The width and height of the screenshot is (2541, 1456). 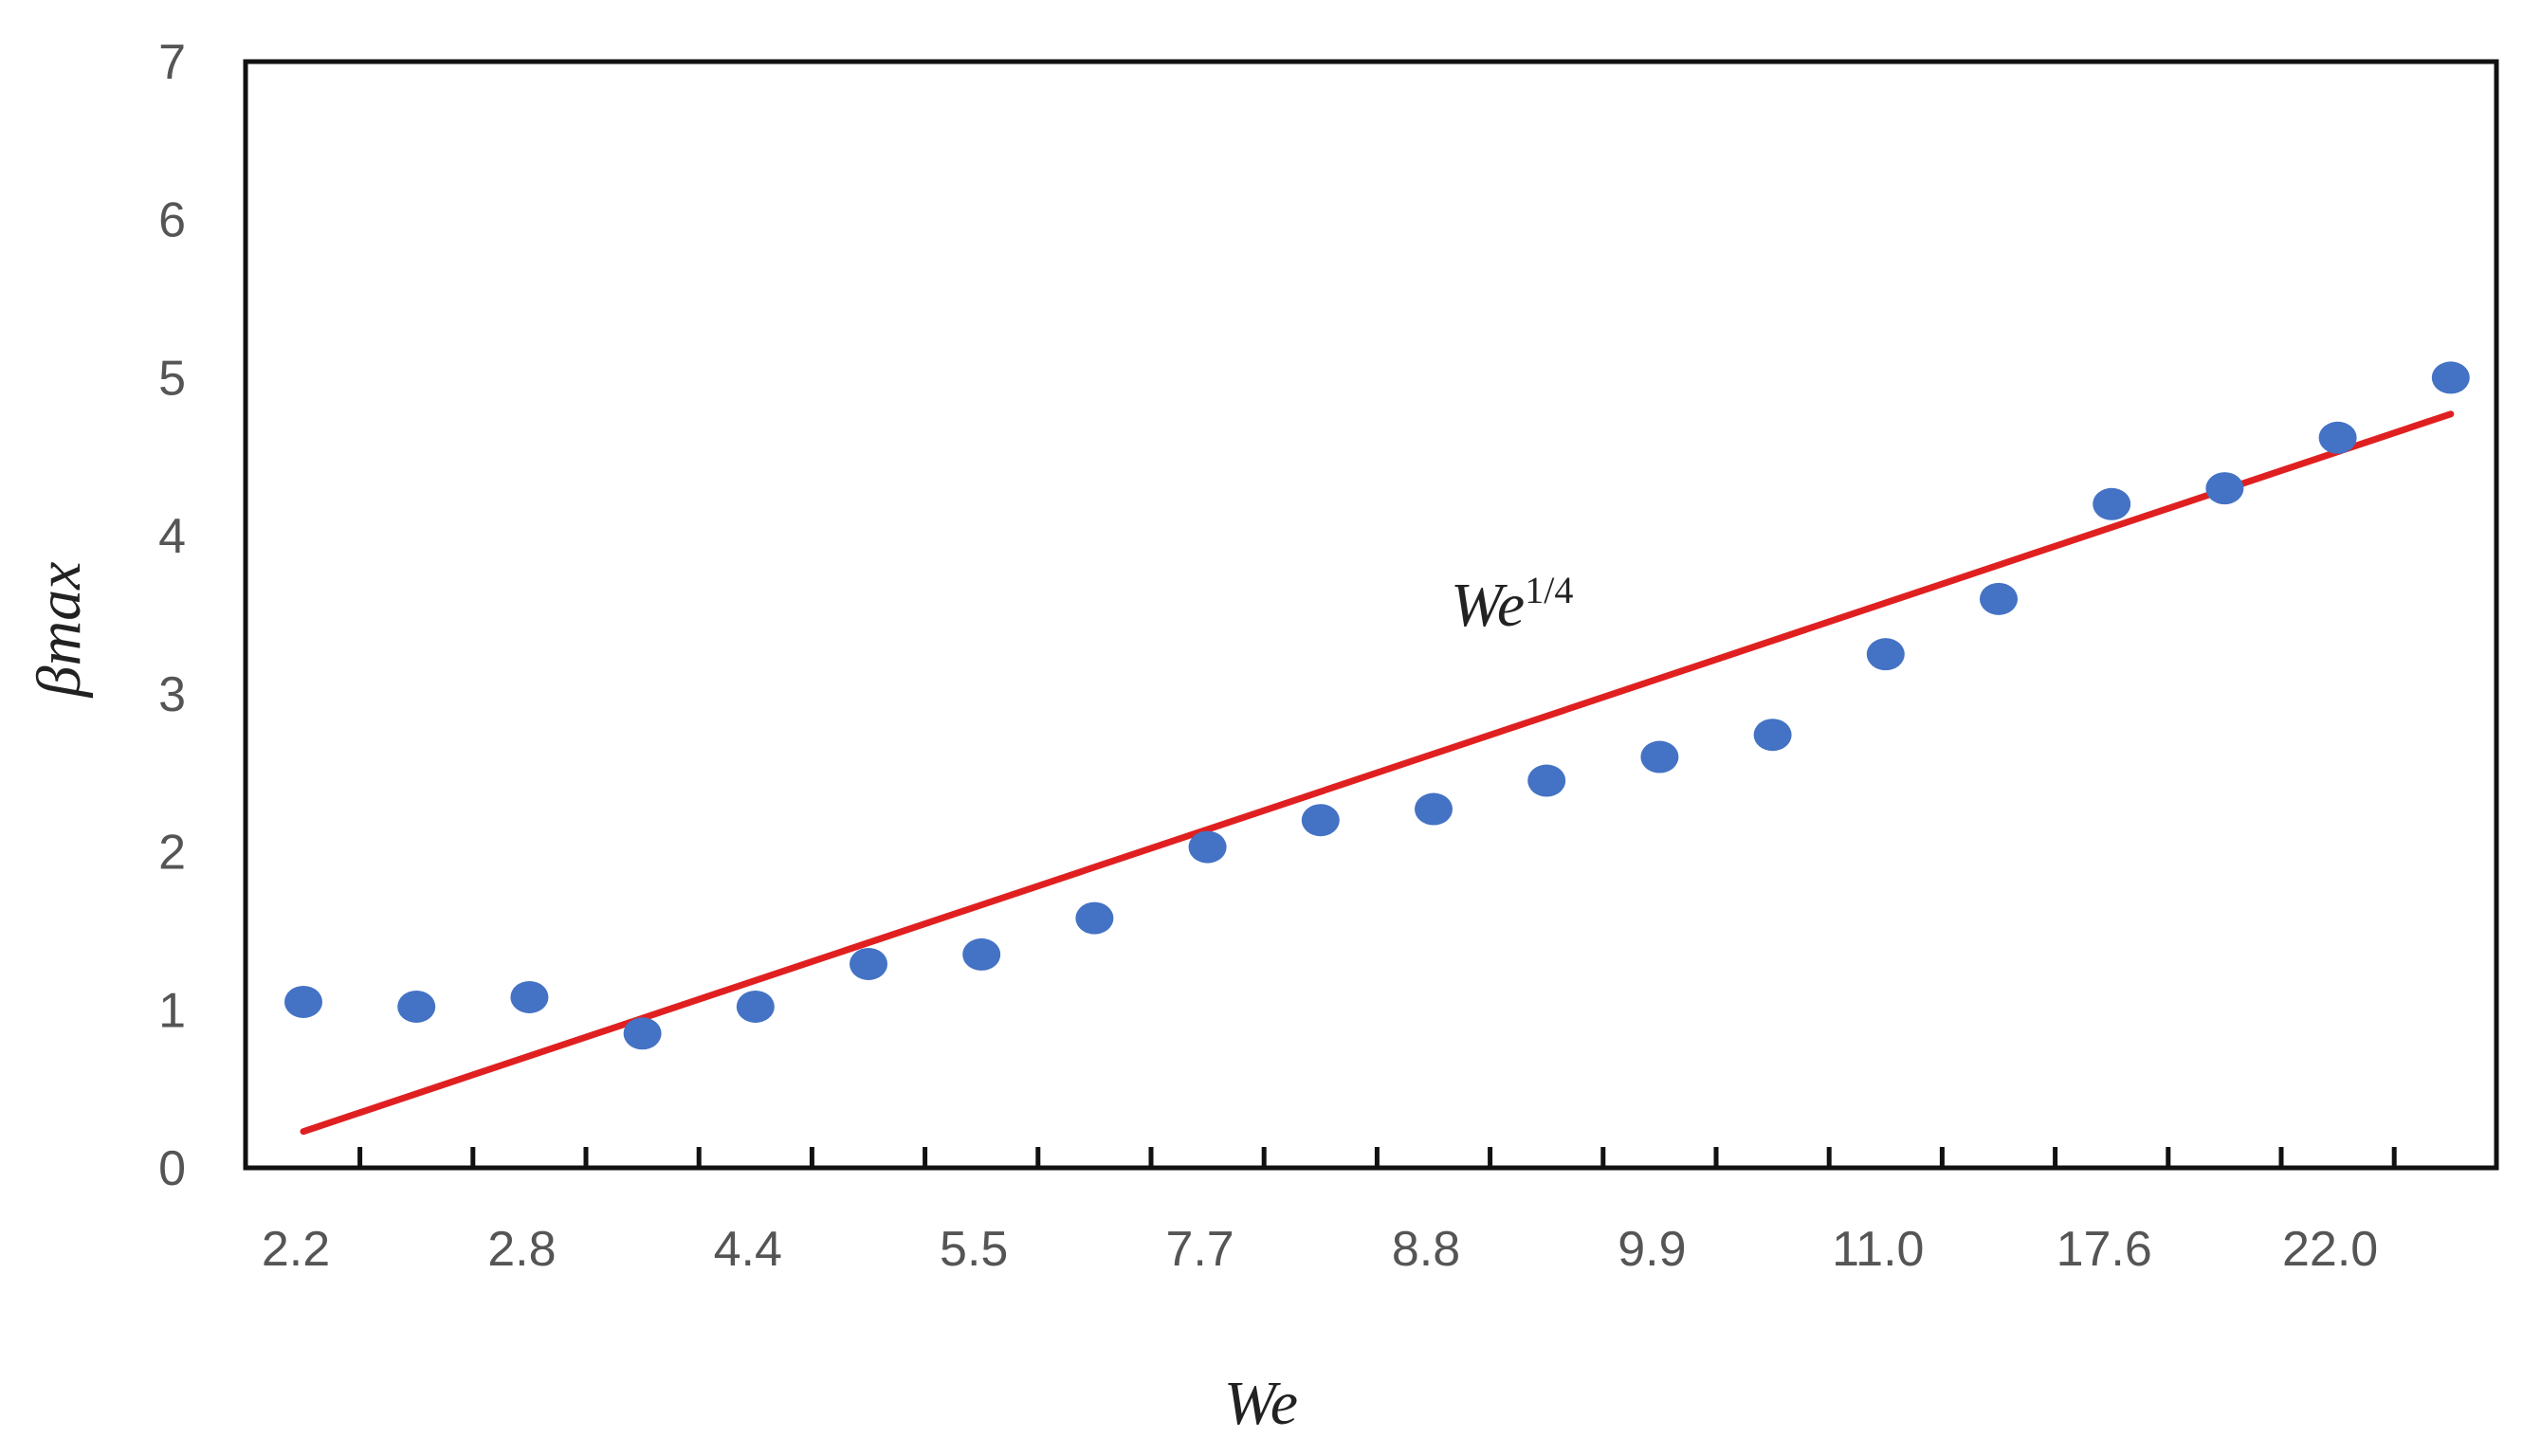 What do you see at coordinates (748, 1249) in the screenshot?
I see `x-tick-label: 4.4` at bounding box center [748, 1249].